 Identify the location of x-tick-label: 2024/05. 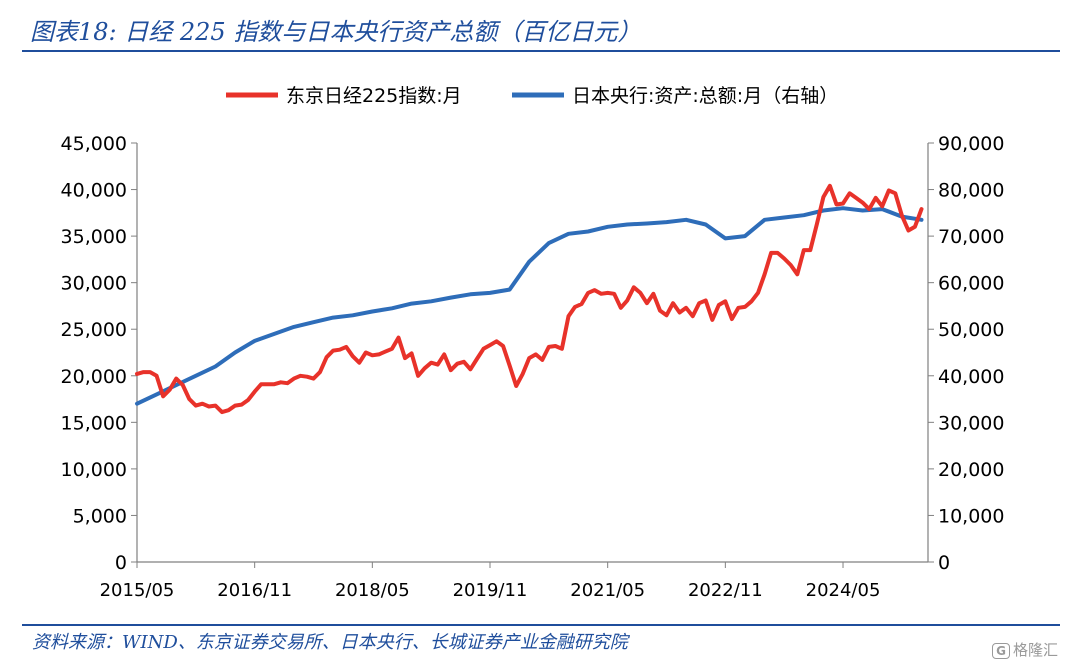
(843, 590).